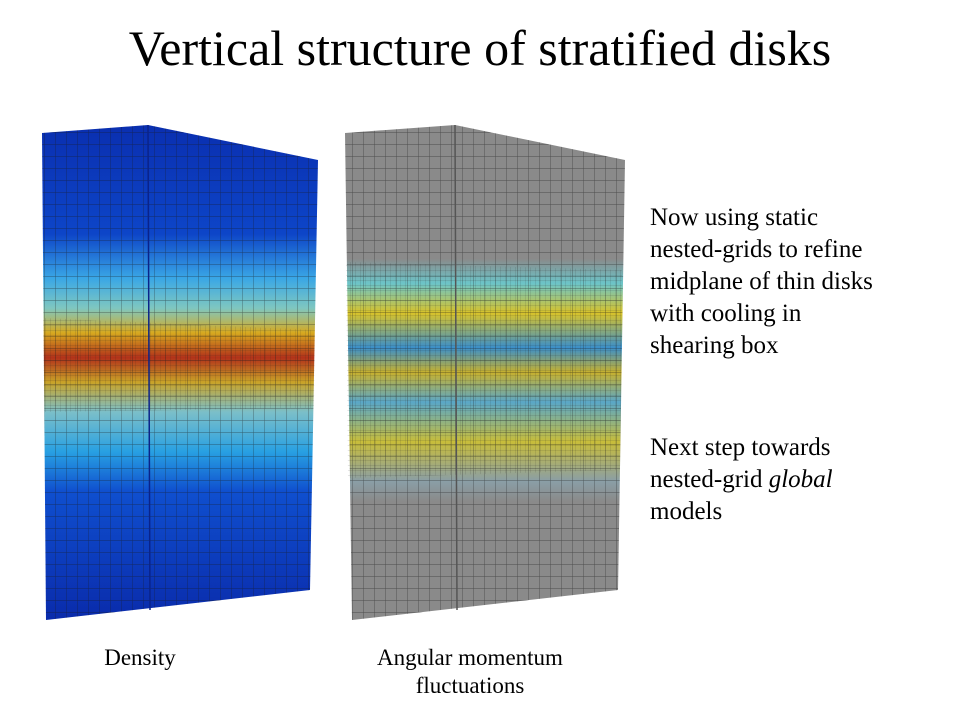 The width and height of the screenshot is (960, 720). I want to click on figure-caption: Density, so click(140, 658).